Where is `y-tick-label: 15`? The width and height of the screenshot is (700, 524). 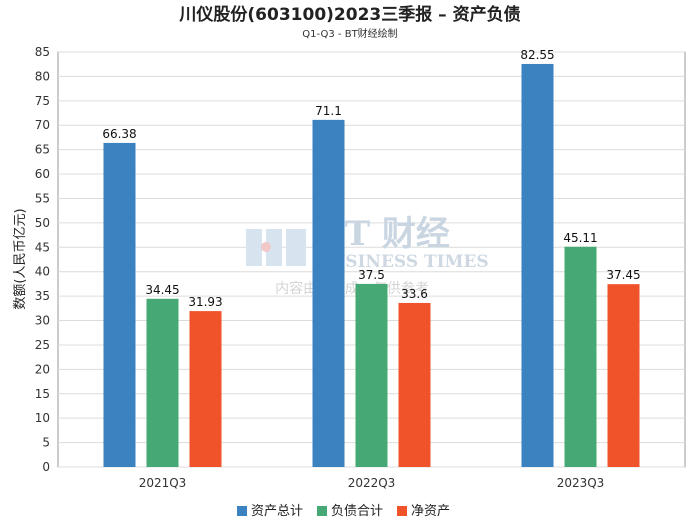 y-tick-label: 15 is located at coordinates (42, 394).